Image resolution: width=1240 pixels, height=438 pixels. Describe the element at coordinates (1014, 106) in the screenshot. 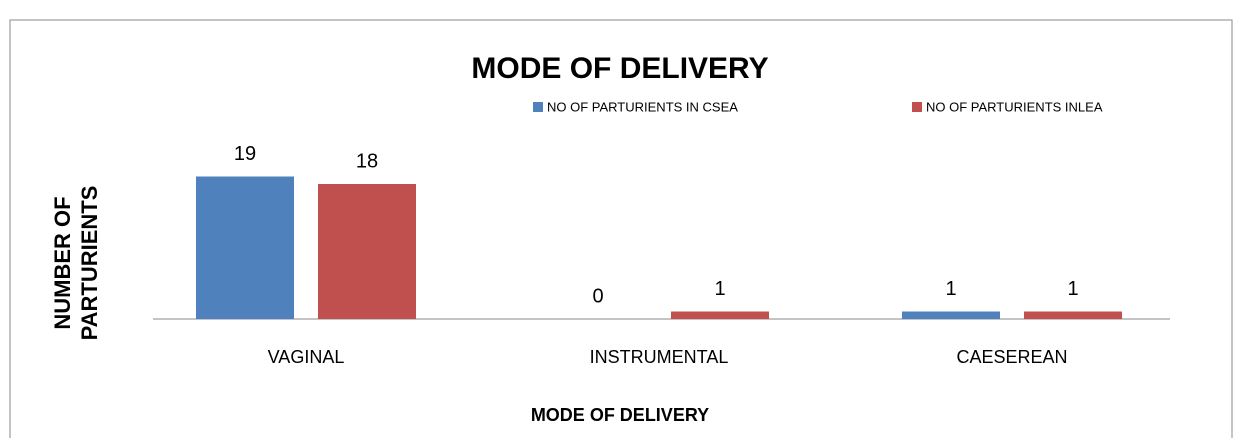

I see `legend-label: NO OF PARTURIENTS INLEA` at that location.